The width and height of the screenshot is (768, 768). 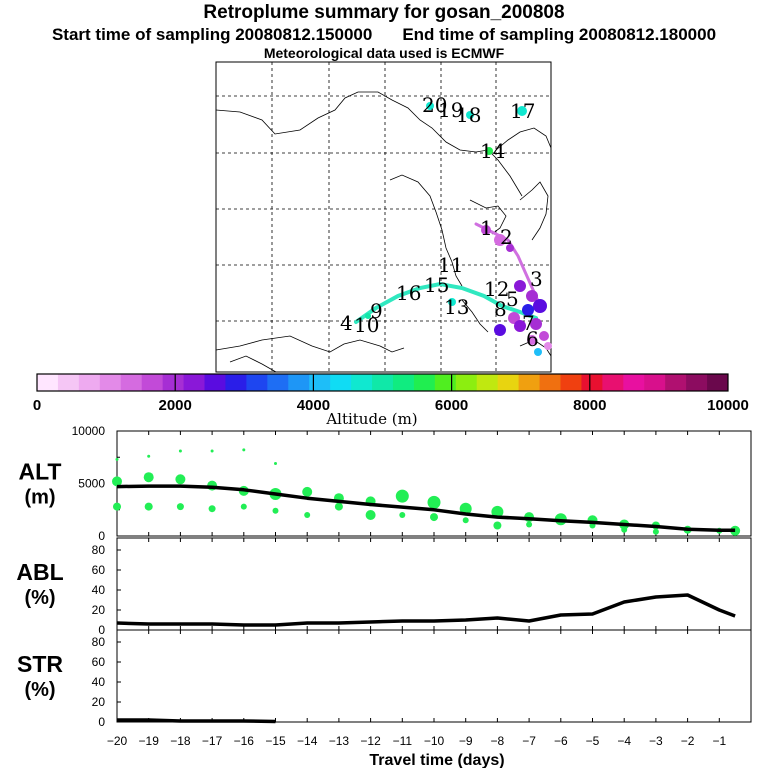 I want to click on colorbar-axis-label: Altitude (m), so click(x=371, y=419).